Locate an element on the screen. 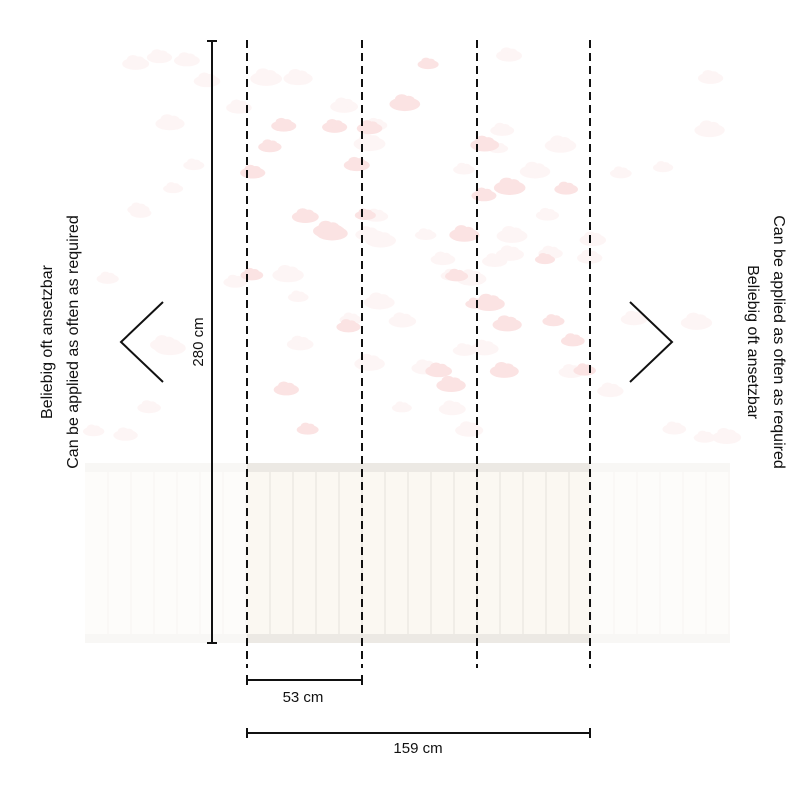  left-note-line2: Can be applied as often as required is located at coordinates (73, 342).